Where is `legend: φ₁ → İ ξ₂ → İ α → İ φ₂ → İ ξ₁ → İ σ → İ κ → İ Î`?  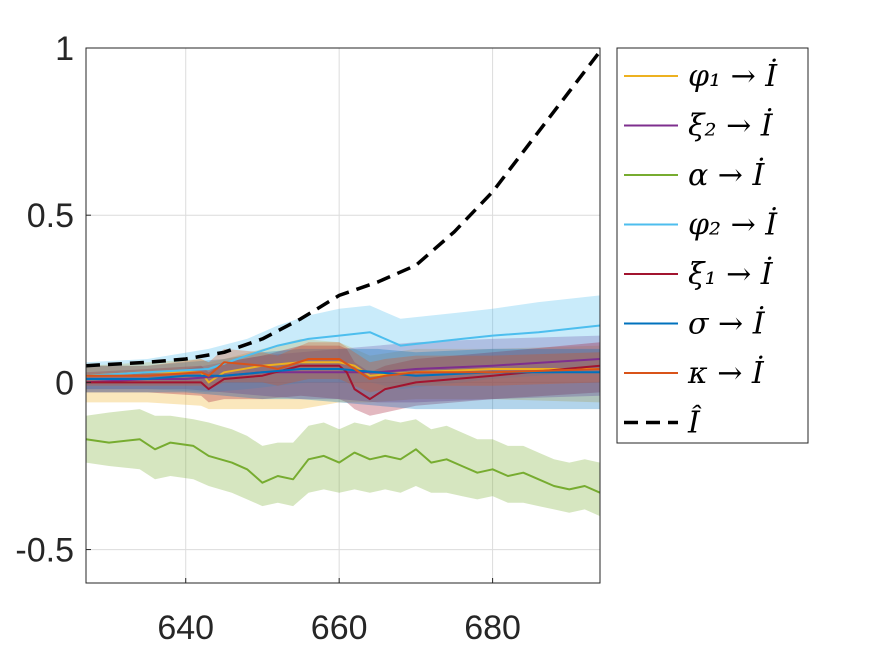 legend: φ₁ → İ ξ₂ → İ α → İ φ₂ → İ ξ₁ → İ σ → İ κ → İ Î is located at coordinates (712, 245).